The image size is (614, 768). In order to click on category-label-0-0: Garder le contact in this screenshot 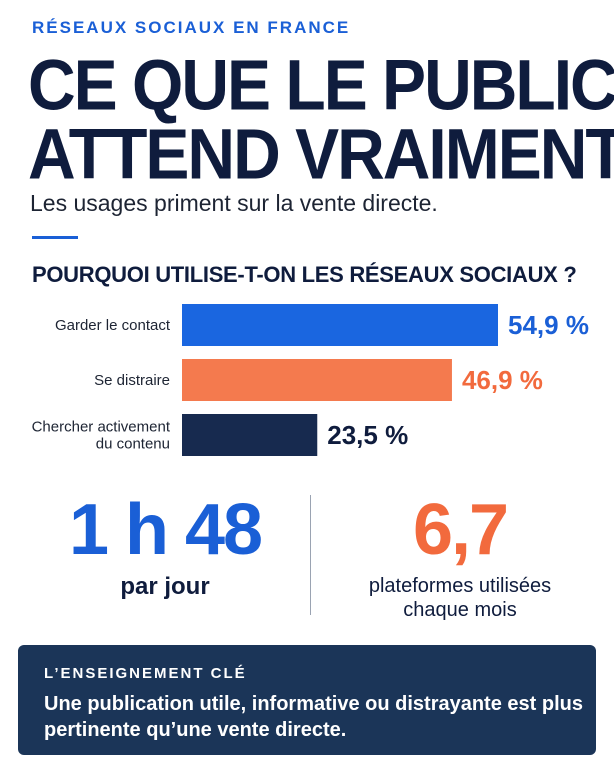, I will do `click(113, 325)`.